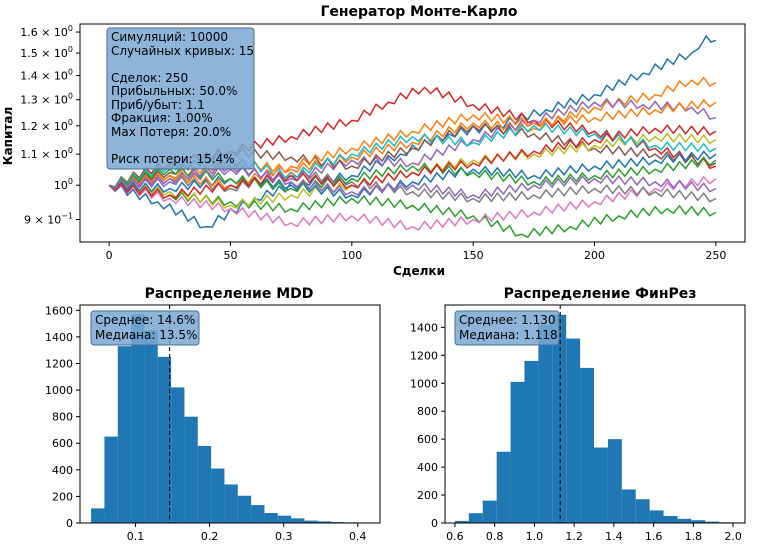 The image size is (758, 547). Describe the element at coordinates (59, 337) in the screenshot. I see `mdd-y-tick-label: 1400` at that location.